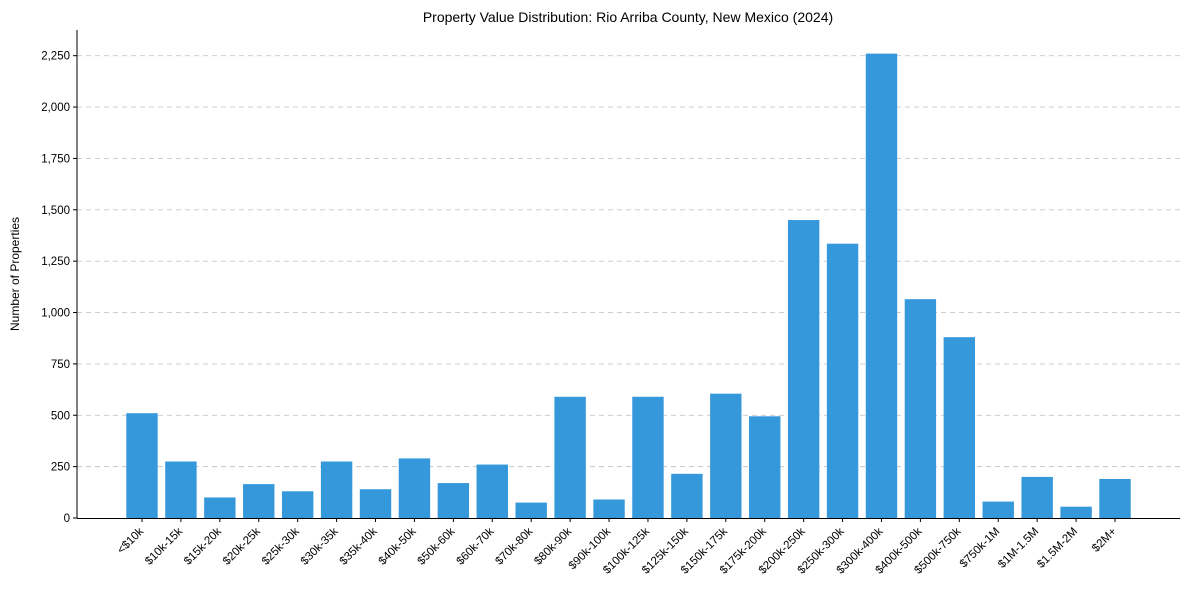 This screenshot has height=595, width=1190. Describe the element at coordinates (55, 262) in the screenshot. I see `y-tick-label: 1,250` at that location.